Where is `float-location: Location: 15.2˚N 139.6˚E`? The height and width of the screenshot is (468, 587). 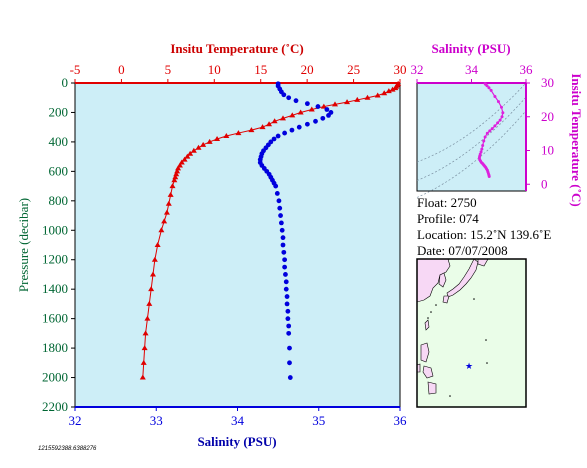 float-location: Location: 15.2˚N 139.6˚E is located at coordinates (484, 234).